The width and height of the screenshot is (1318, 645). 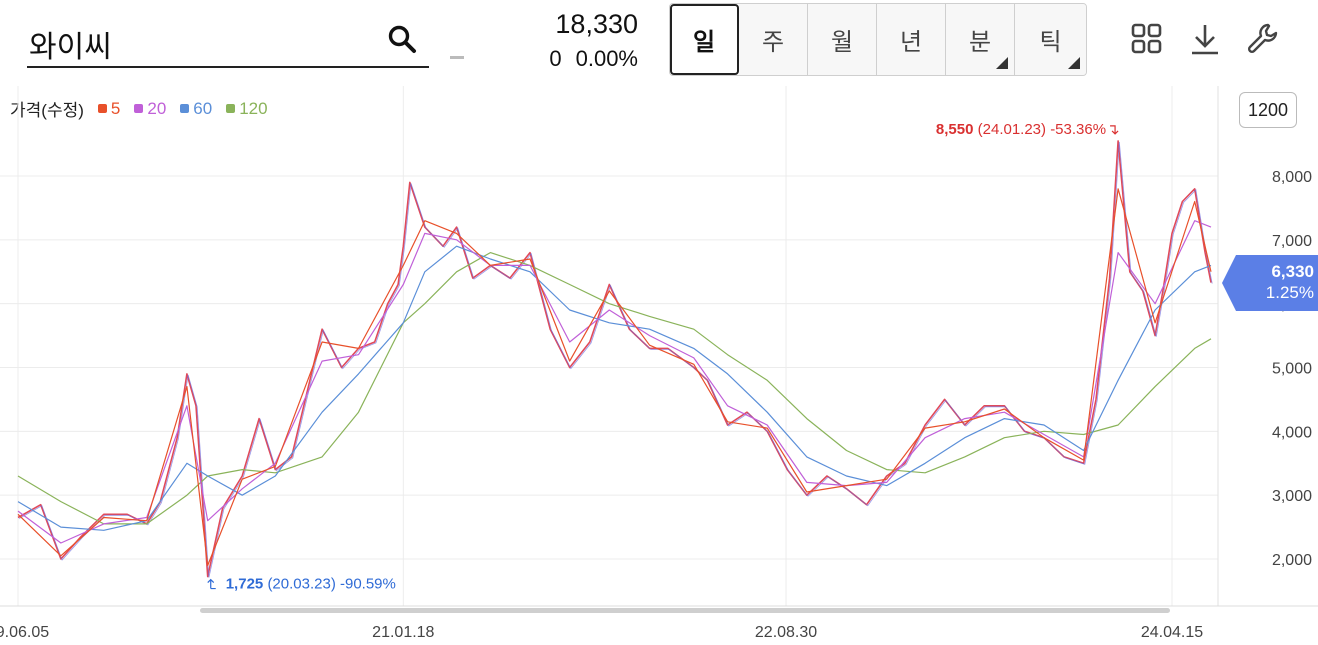 I want to click on chart-legend: 가격(수정) 5 20 60 120, so click(x=139, y=108).